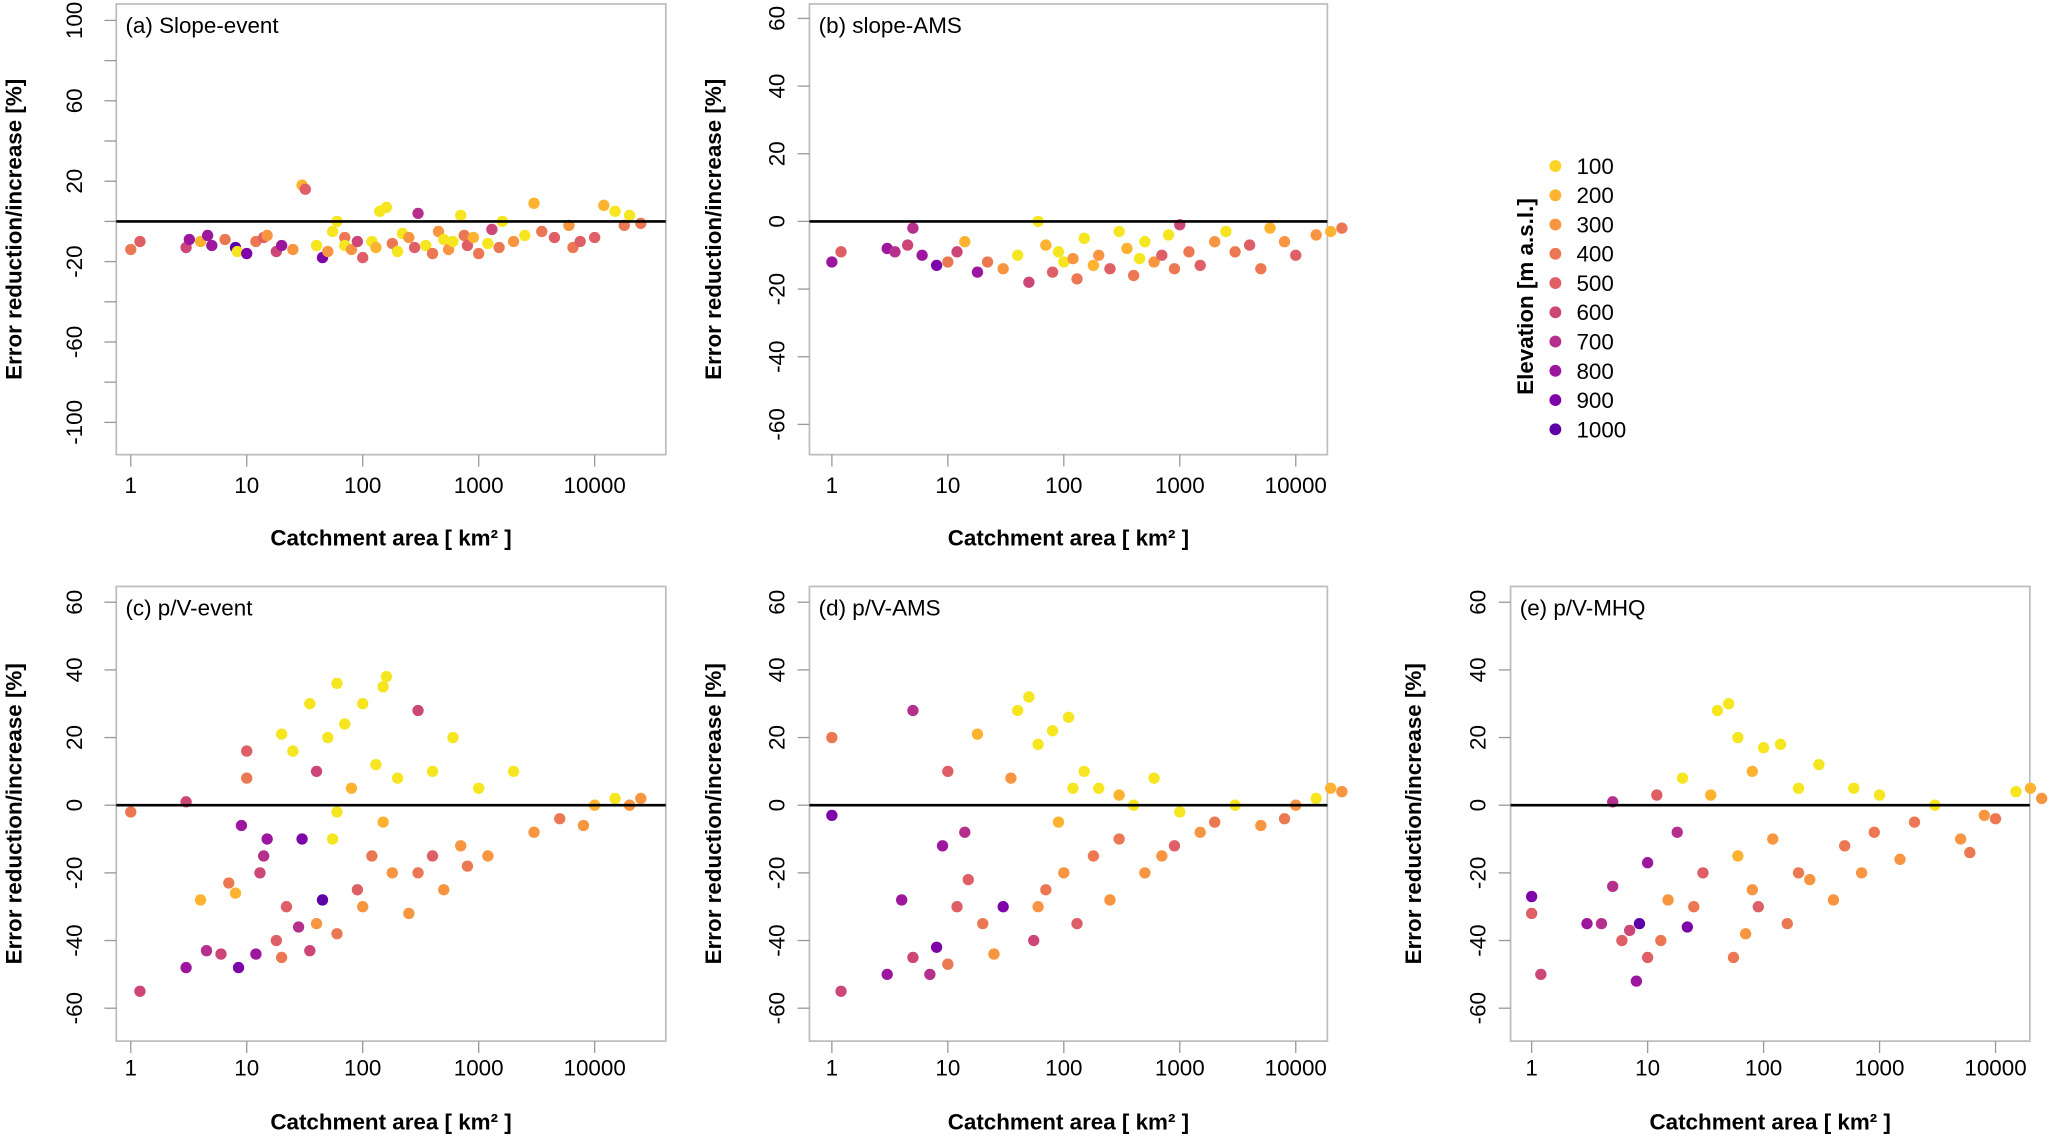 This screenshot has height=1136, width=2067. I want to click on y-tick-label: -60, so click(74, 342).